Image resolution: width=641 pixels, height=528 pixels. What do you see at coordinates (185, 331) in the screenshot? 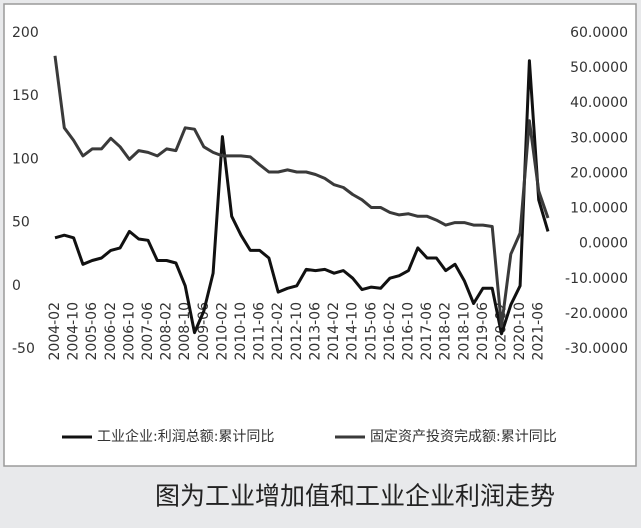
I see `x-tick-label: 2008-10` at bounding box center [185, 331].